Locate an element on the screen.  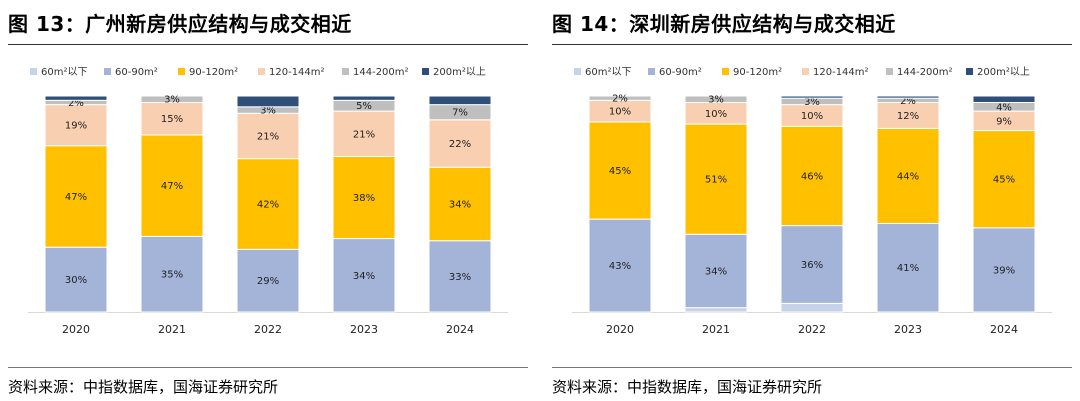
data-label: 44% is located at coordinates (908, 176).